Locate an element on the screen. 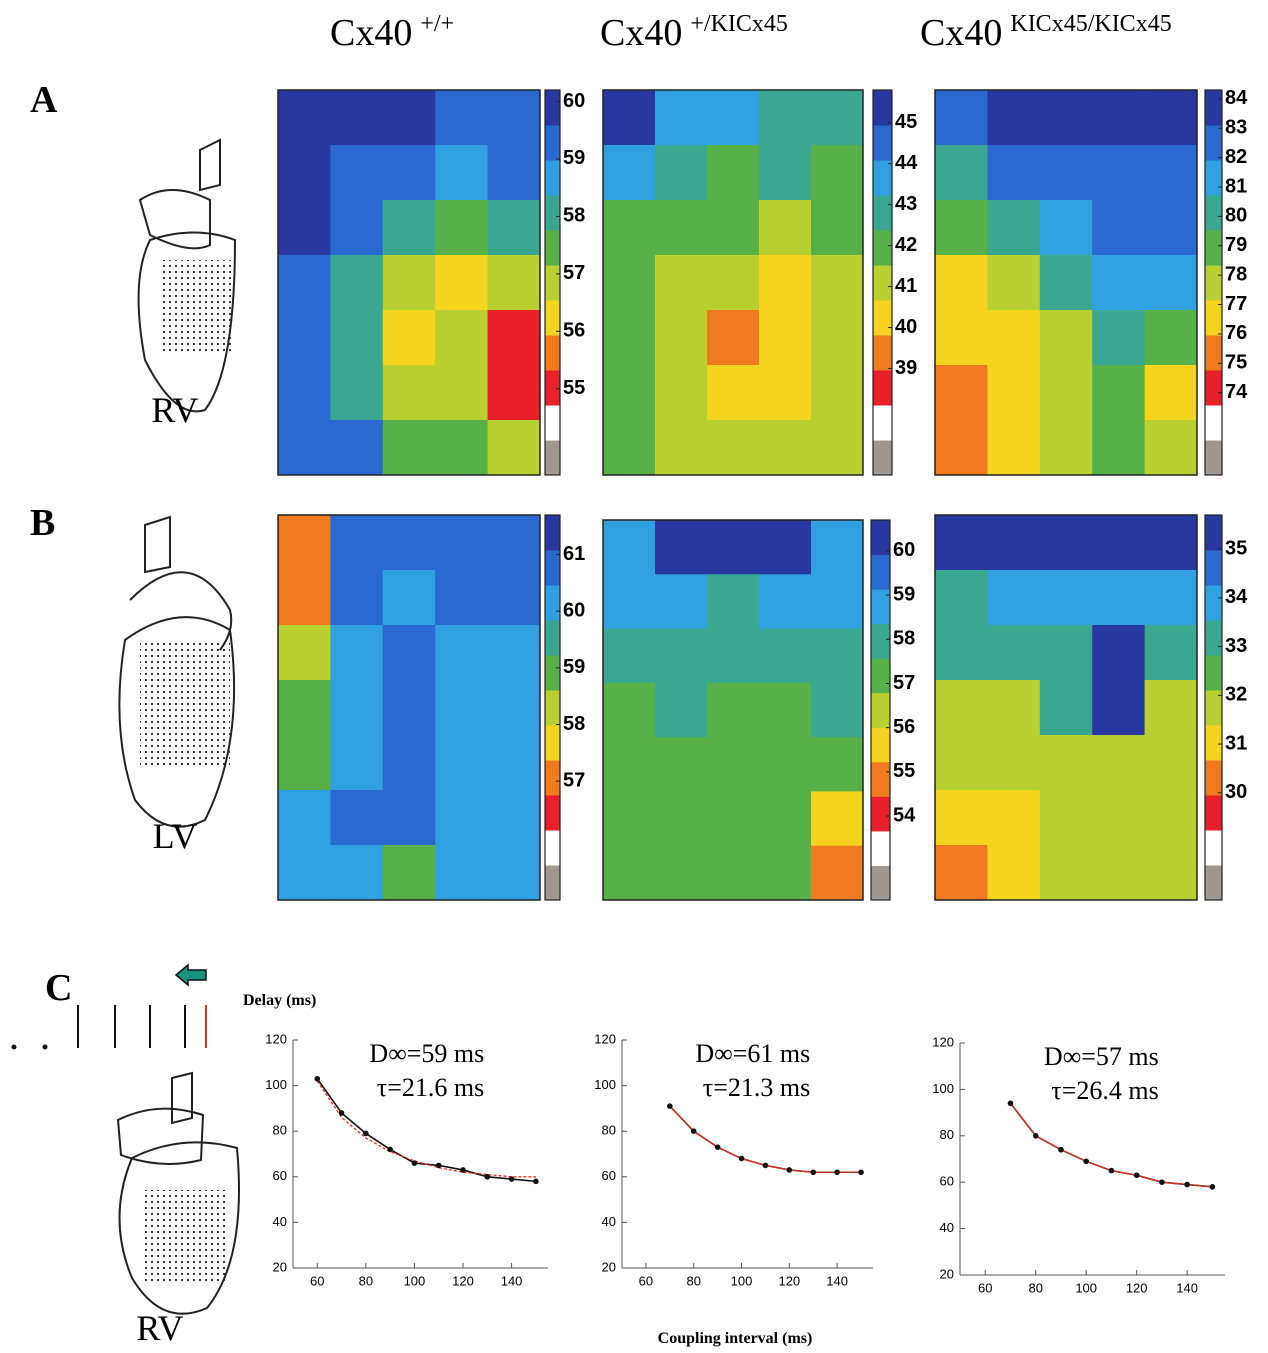 Image resolution: width=1268 pixels, height=1353 pixels. colorbar-tick-label: 35 is located at coordinates (1236, 548).